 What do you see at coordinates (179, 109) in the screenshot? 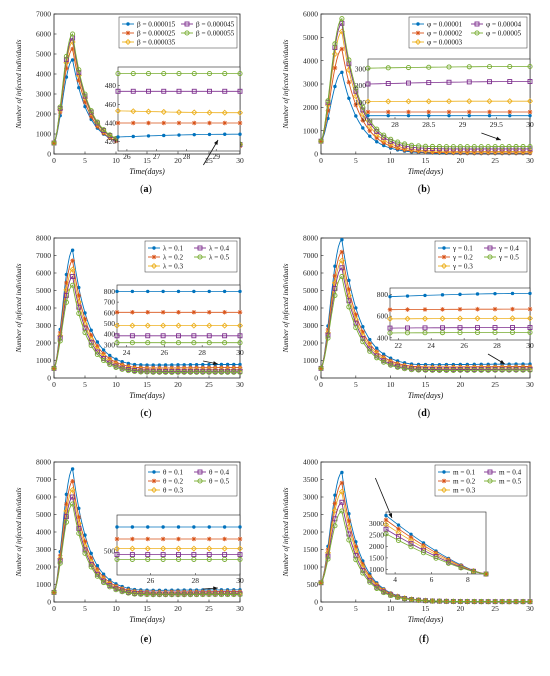
I see `inset-area` at bounding box center [179, 109].